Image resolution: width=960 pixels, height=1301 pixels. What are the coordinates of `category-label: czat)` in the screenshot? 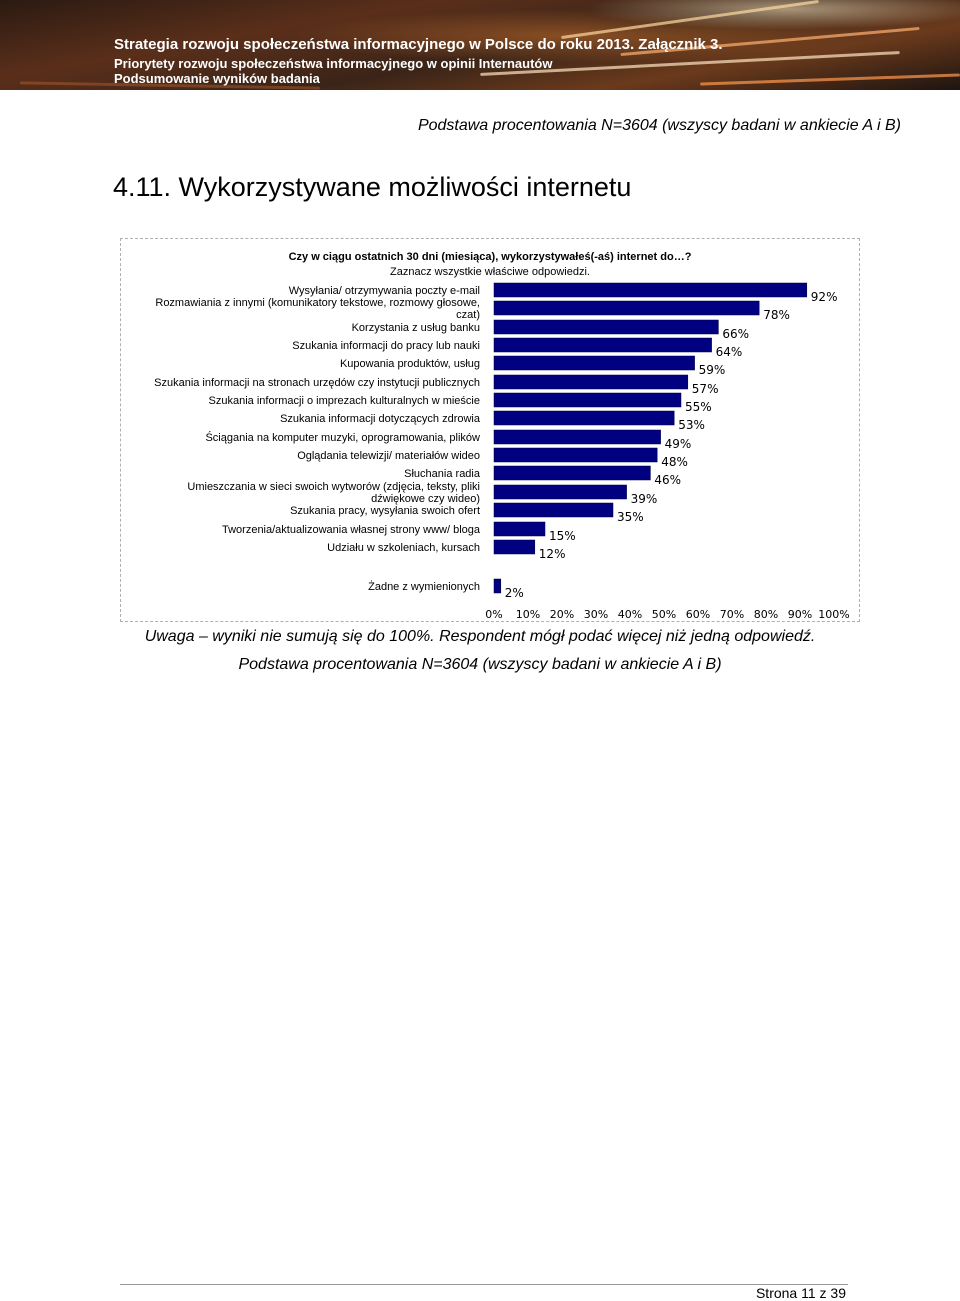 It's located at (468, 315).